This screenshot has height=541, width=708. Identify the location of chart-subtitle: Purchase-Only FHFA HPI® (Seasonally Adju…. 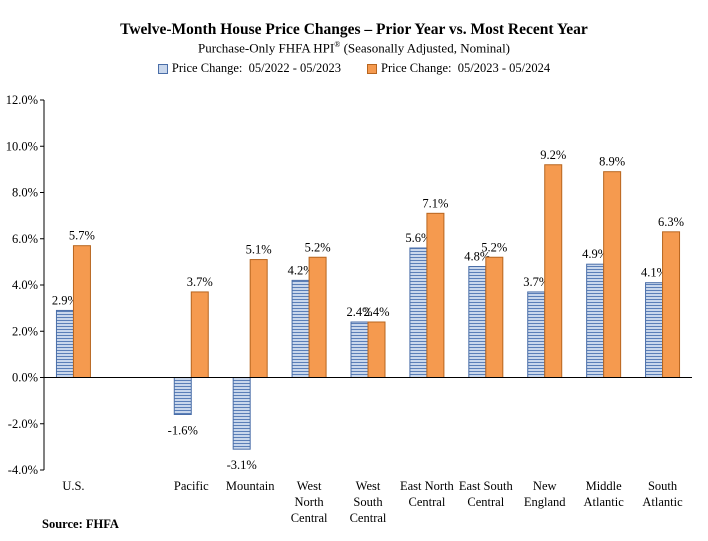
(354, 48).